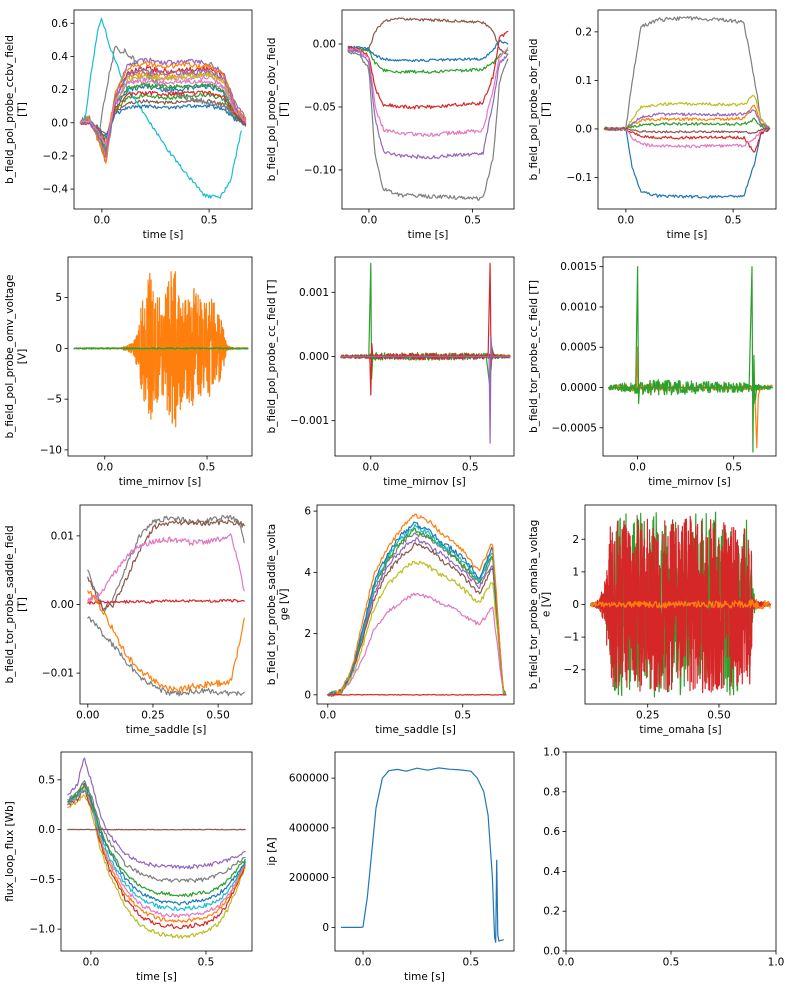 The width and height of the screenshot is (785, 989). What do you see at coordinates (307, 572) in the screenshot?
I see `y-tick-label: 4` at bounding box center [307, 572].